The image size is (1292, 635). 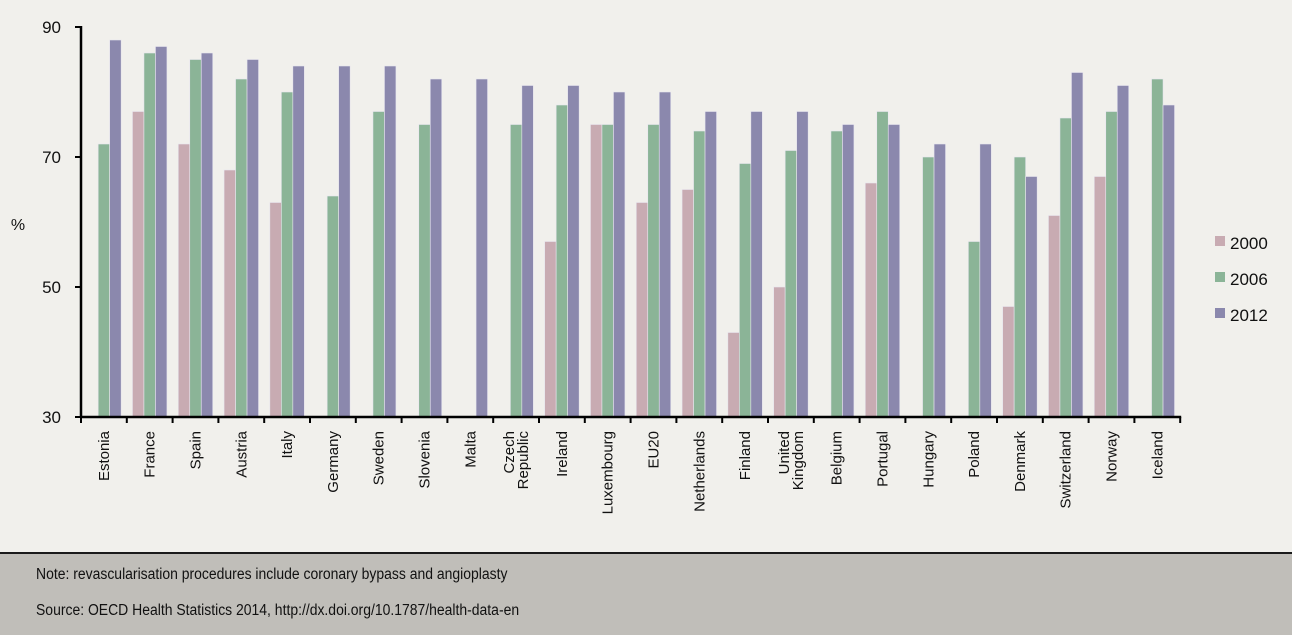 What do you see at coordinates (195, 238) in the screenshot?
I see `bar-2006-spain: Spain 2006: 85` at bounding box center [195, 238].